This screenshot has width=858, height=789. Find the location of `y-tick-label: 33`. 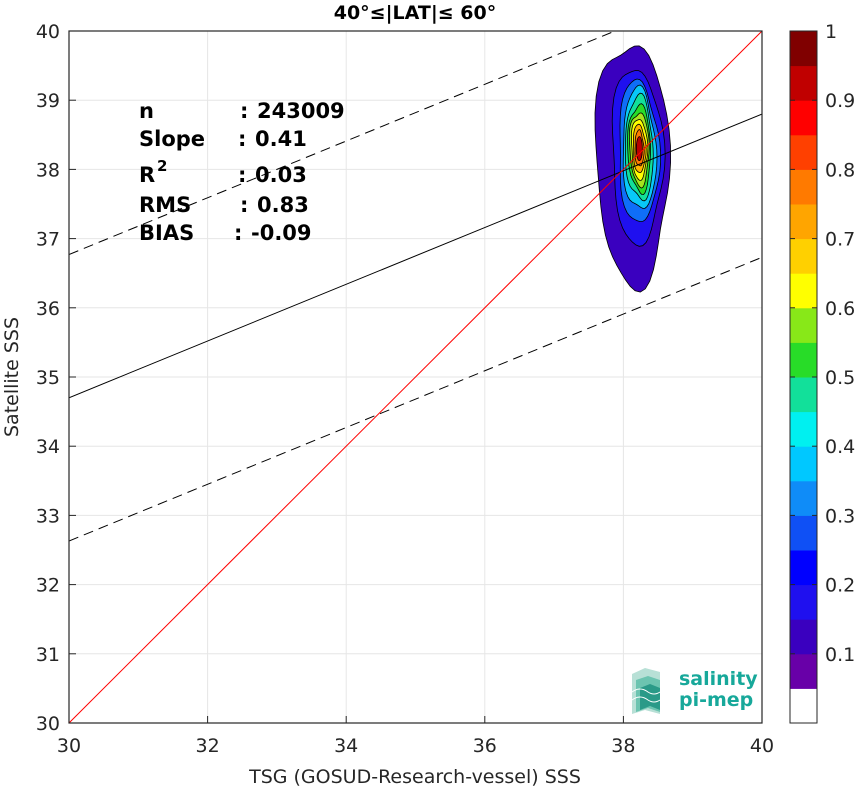

y-tick-label: 33 is located at coordinates (48, 516).